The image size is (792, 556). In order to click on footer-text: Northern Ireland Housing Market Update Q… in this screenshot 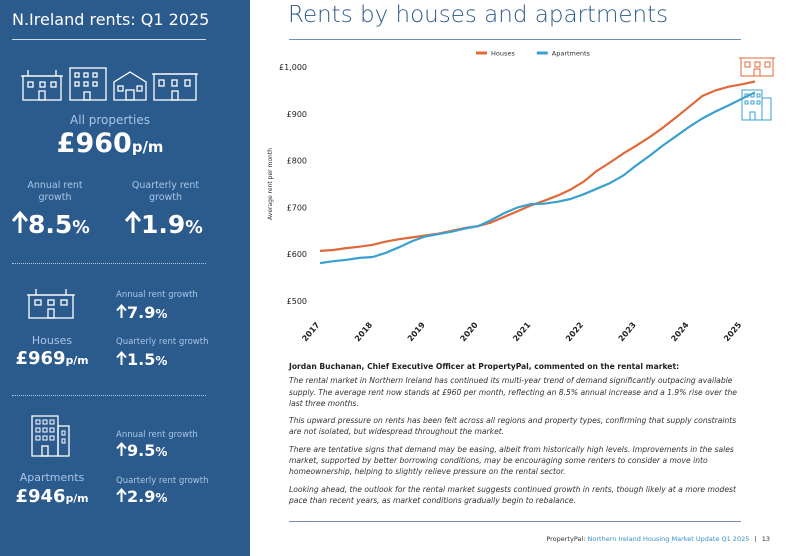, I will do `click(668, 539)`.